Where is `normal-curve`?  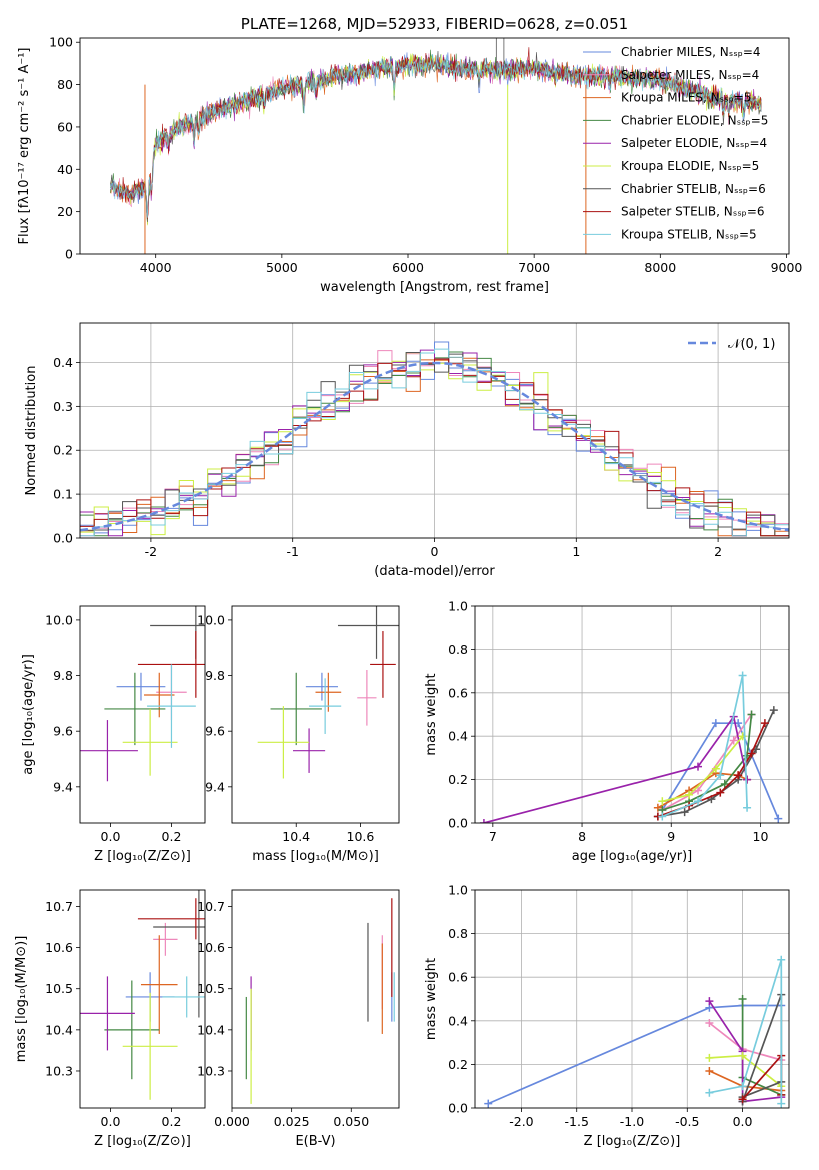 normal-curve is located at coordinates (434, 446).